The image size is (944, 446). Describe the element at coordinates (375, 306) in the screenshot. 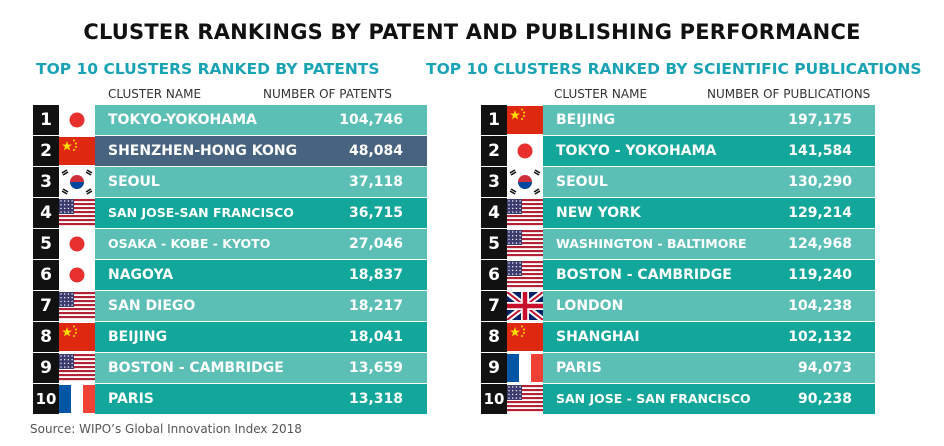

I see `patent-count: 18,217` at that location.